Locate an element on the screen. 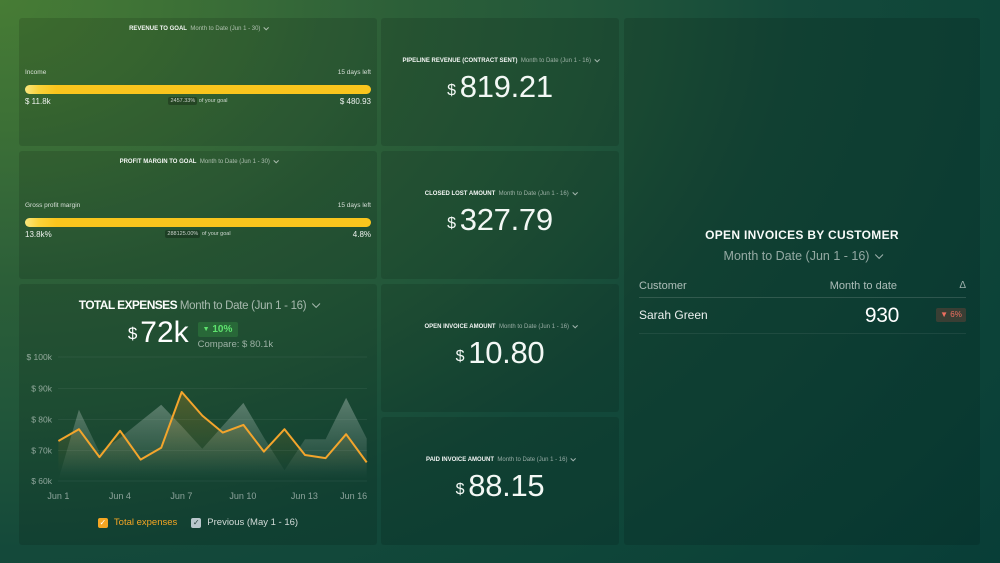  svg-text: Jun 13 is located at coordinates (304, 496).